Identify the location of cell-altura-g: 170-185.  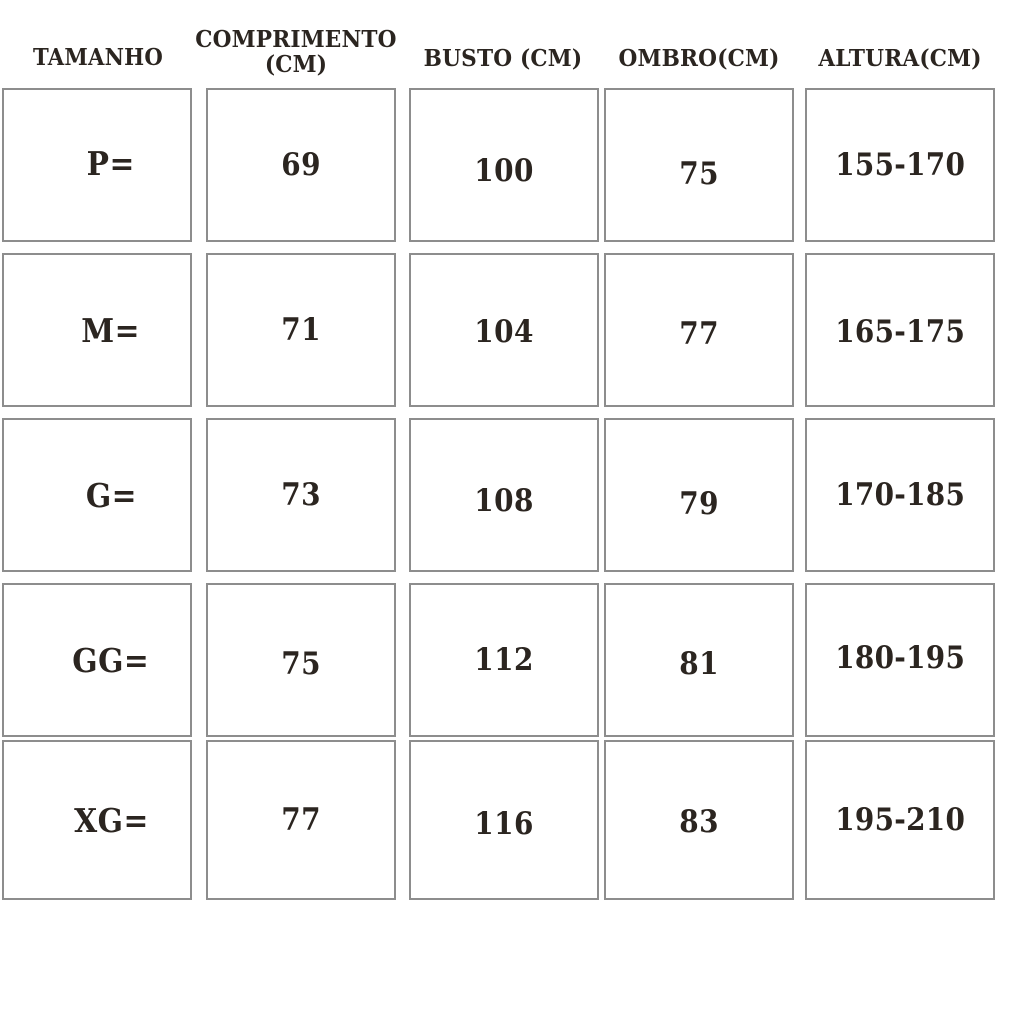
(900, 495).